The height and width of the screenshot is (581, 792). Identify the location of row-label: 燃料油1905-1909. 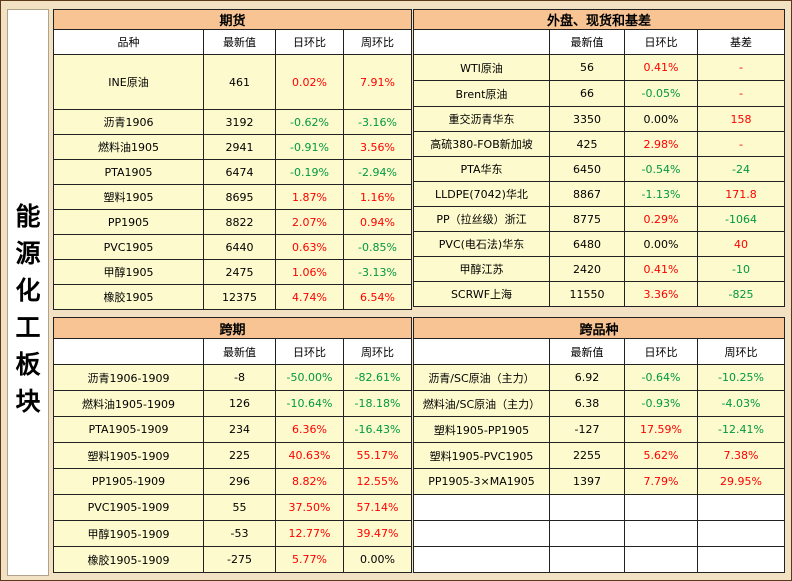
(128, 403).